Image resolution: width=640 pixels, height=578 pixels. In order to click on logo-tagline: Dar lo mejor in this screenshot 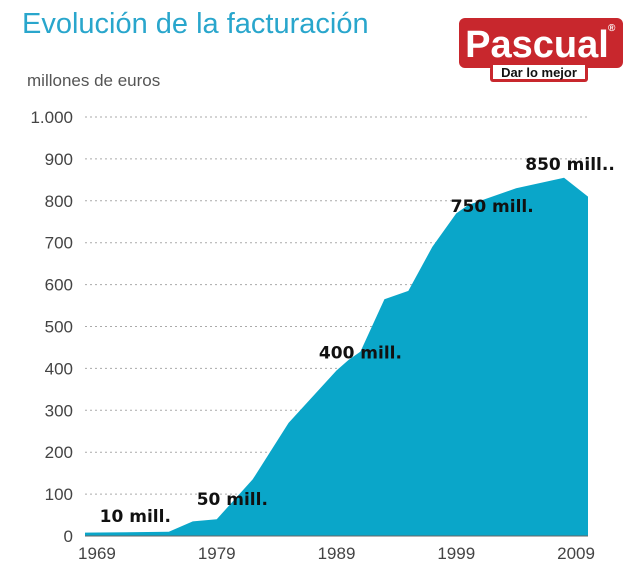, I will do `click(539, 72)`.